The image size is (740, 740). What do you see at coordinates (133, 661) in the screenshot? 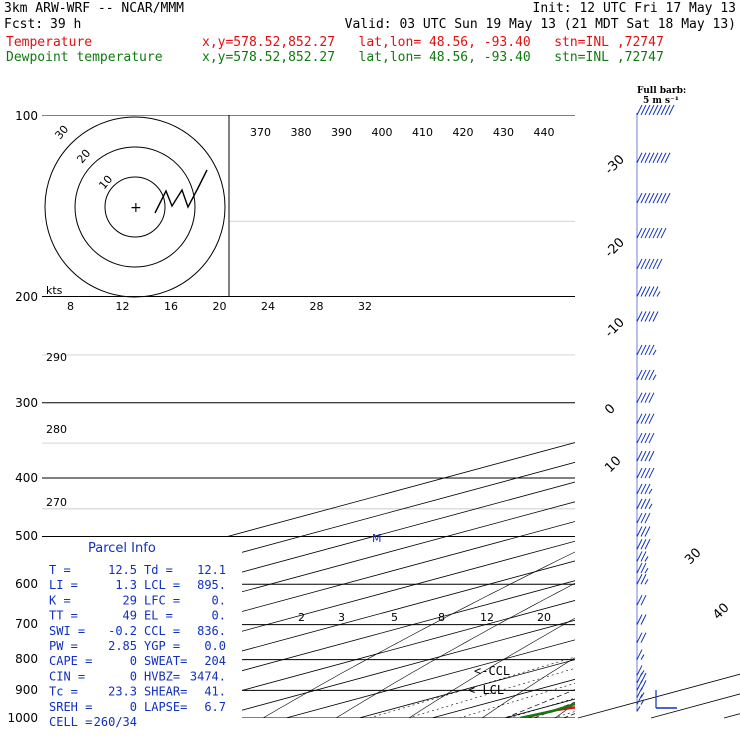
I see `parcel-value: 0` at bounding box center [133, 661].